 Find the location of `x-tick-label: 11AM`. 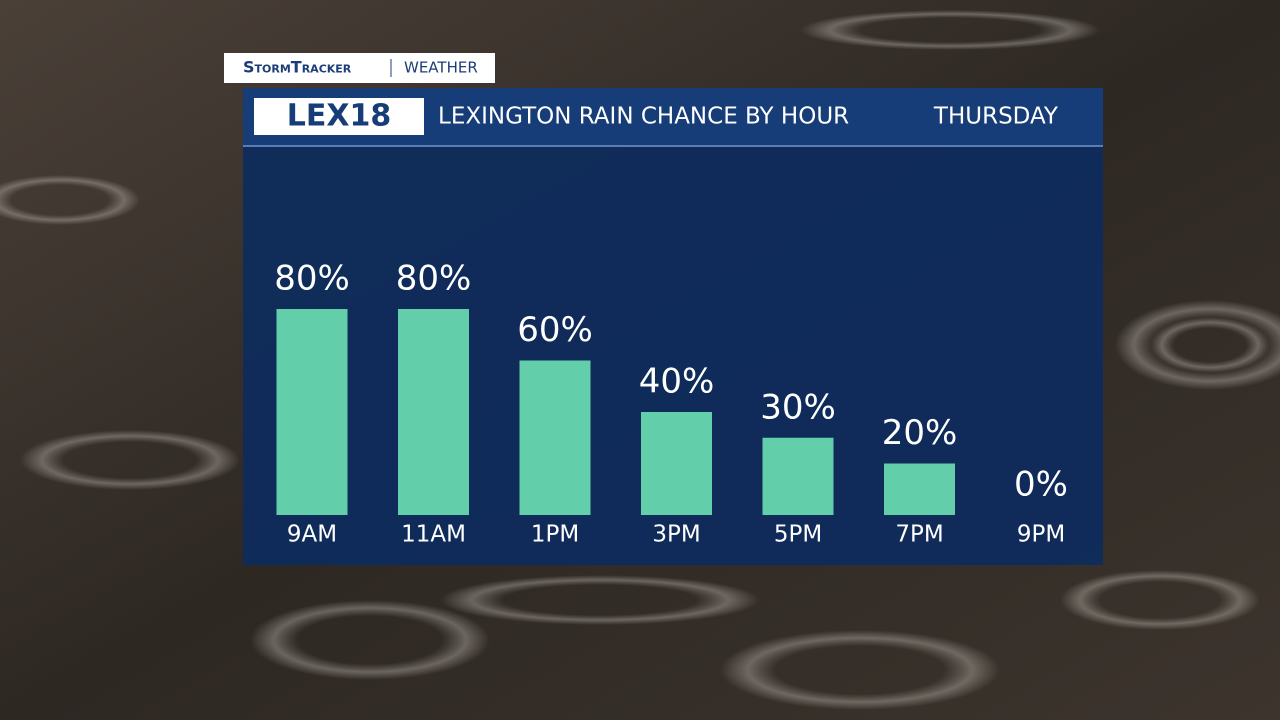

x-tick-label: 11AM is located at coordinates (433, 535).